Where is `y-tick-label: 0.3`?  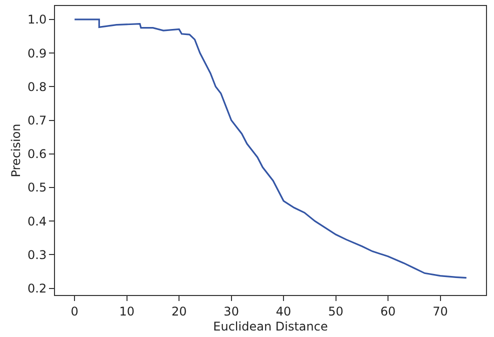 y-tick-label: 0.3 is located at coordinates (37, 255).